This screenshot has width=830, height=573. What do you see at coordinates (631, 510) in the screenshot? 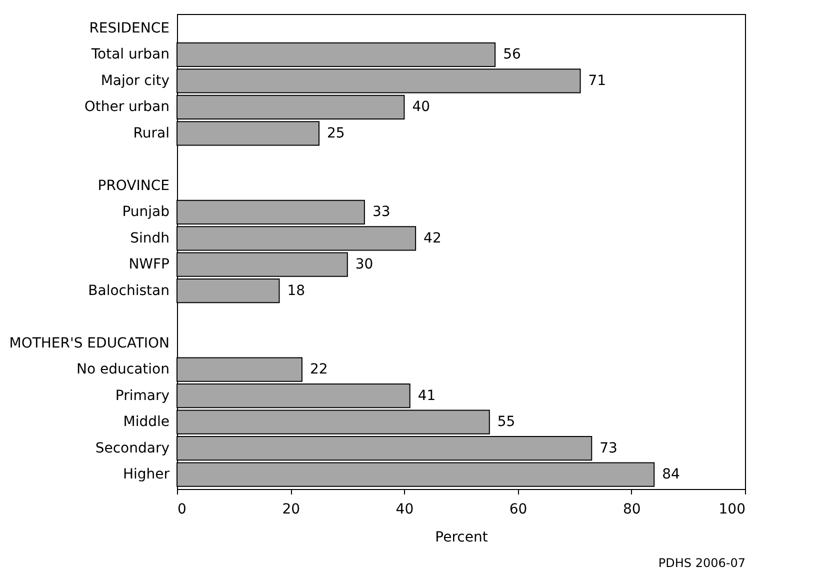
I see `x-tick-label: 80` at bounding box center [631, 510].